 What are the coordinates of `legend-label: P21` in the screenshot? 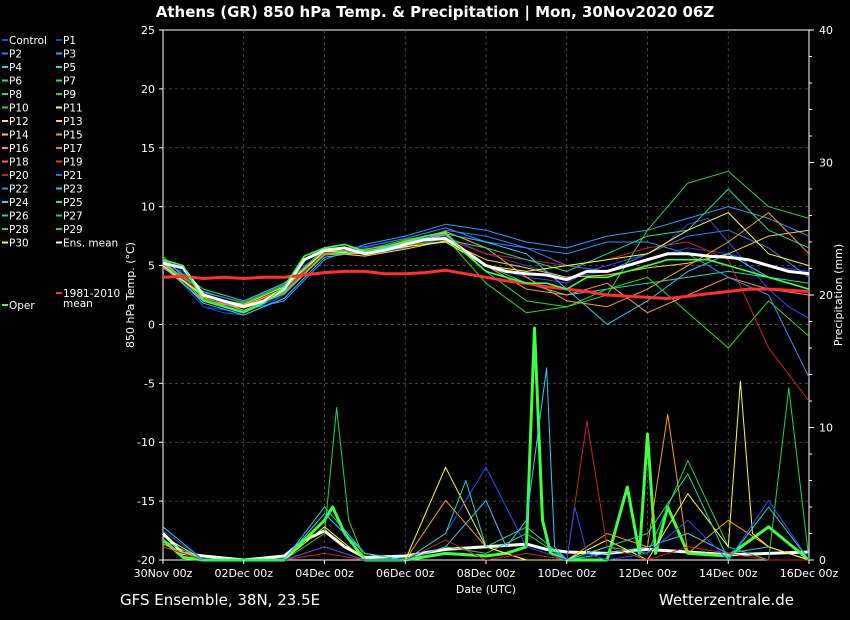 It's located at (73, 176).